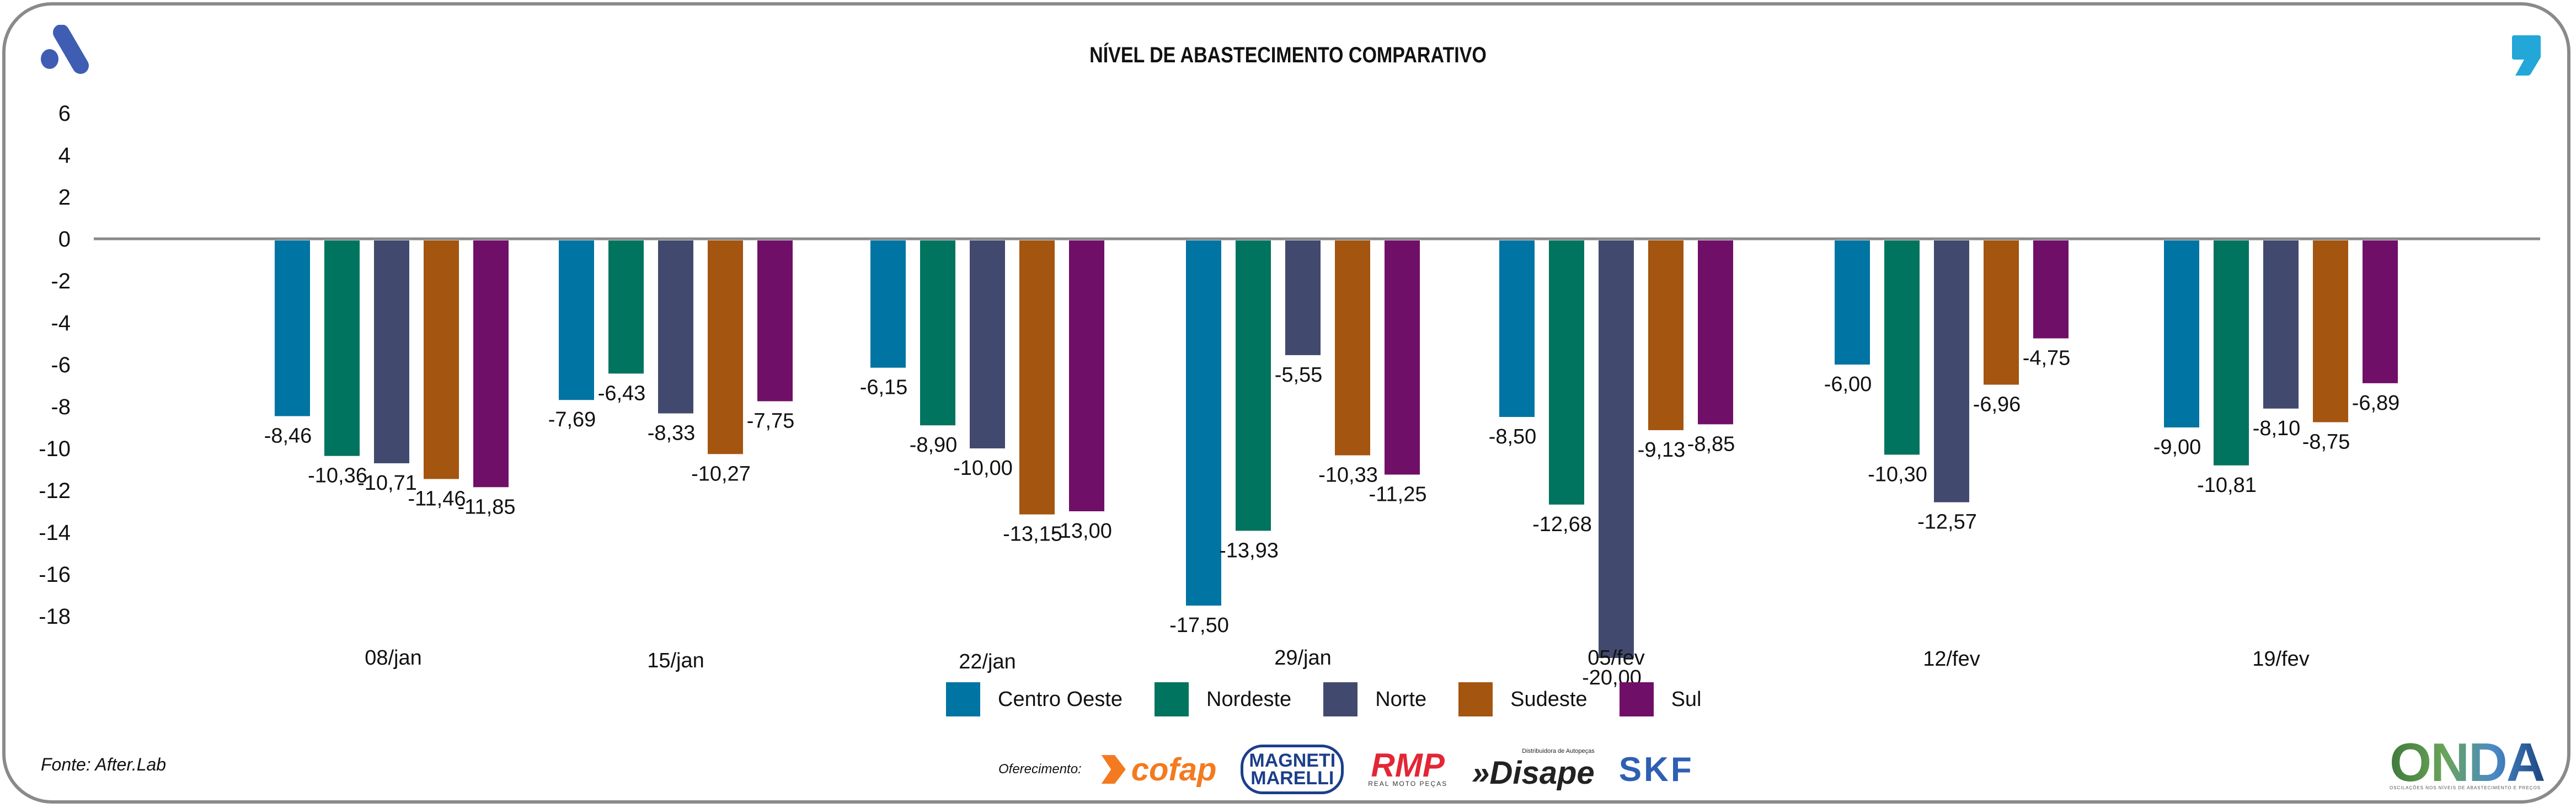 Image resolution: width=2576 pixels, height=808 pixels. I want to click on disape-wordmark: »Disape, so click(1533, 773).